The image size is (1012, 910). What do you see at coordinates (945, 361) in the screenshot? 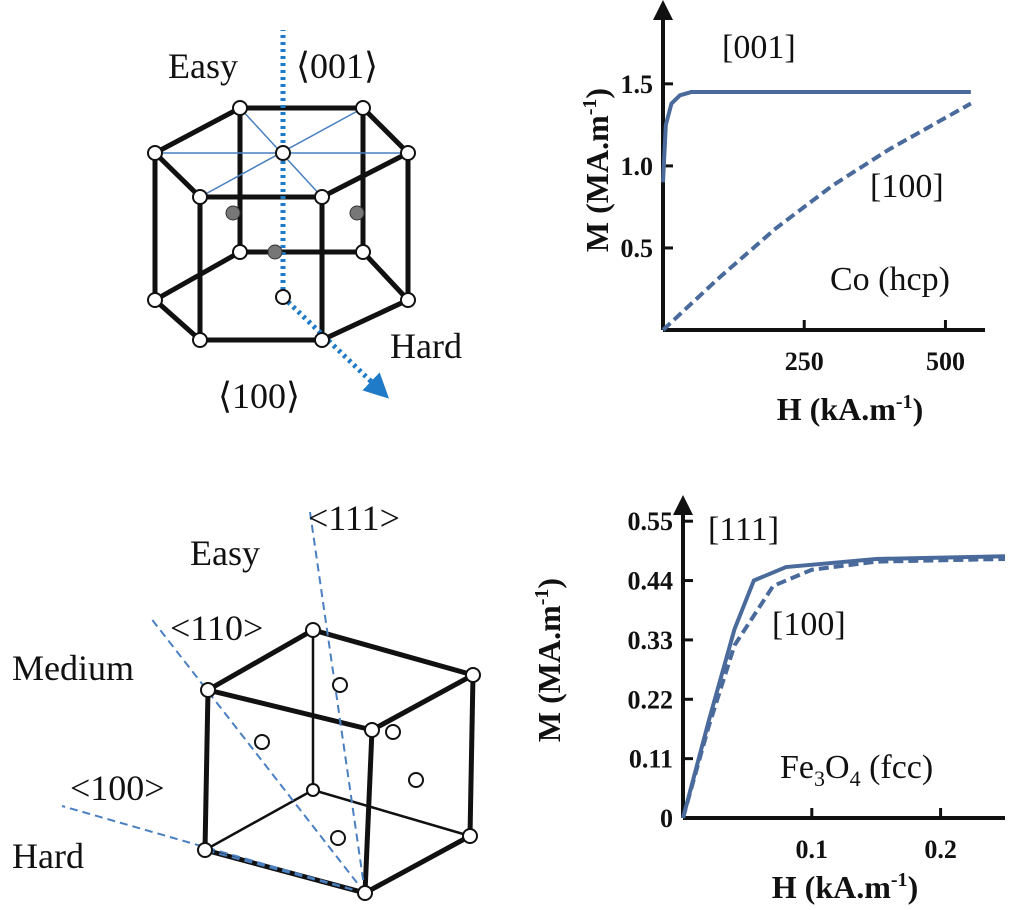
I see `x-tick-label: 500` at bounding box center [945, 361].